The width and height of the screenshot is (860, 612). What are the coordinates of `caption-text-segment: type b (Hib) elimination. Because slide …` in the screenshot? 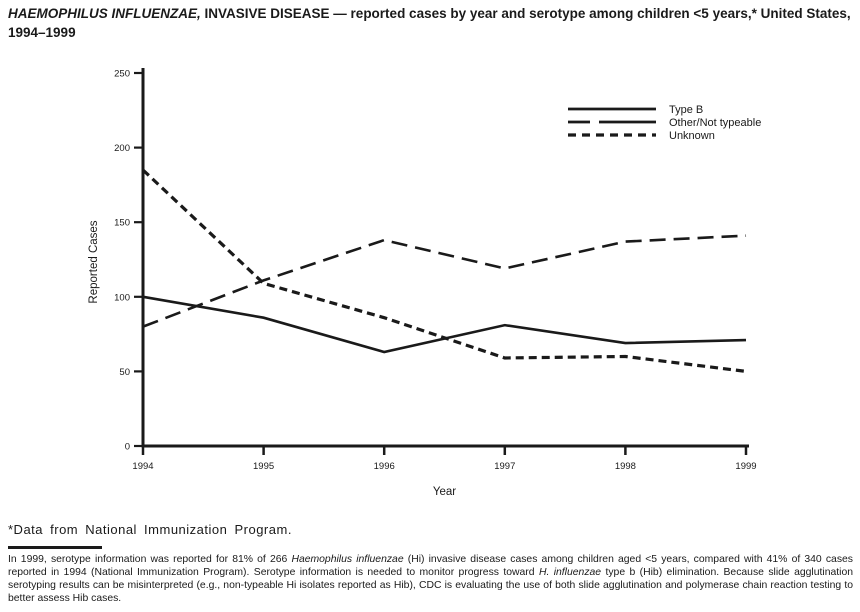 It's located at (430, 585).